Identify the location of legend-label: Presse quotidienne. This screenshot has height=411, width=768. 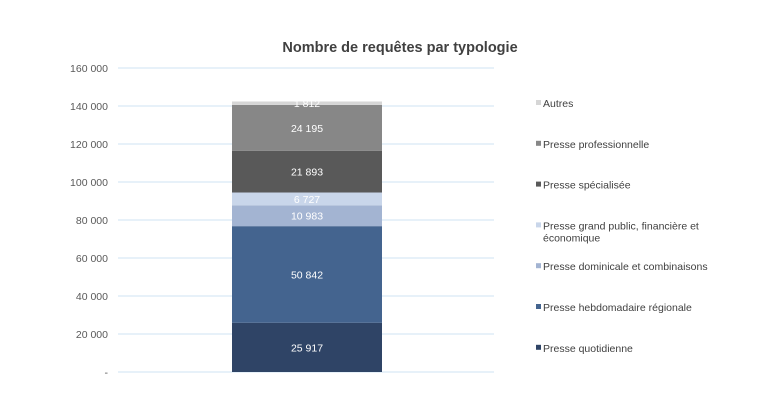
(588, 349).